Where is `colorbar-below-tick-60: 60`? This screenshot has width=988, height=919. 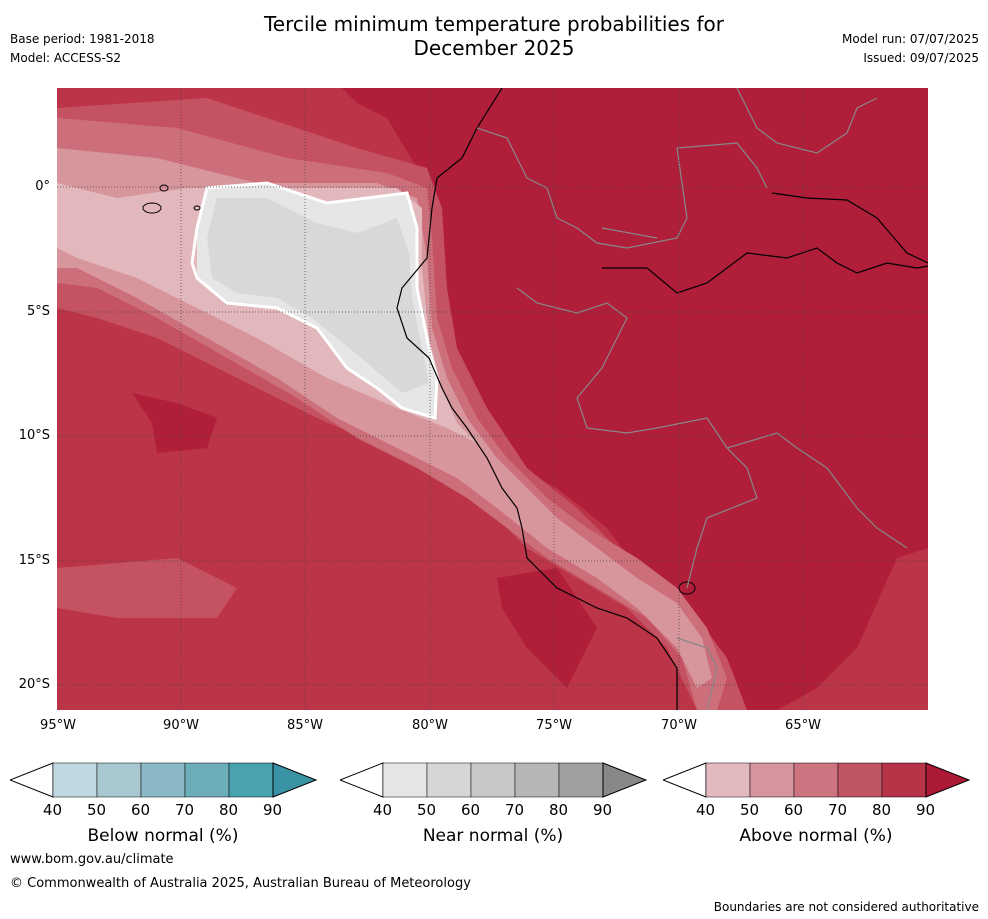
colorbar-below-tick-60: 60 is located at coordinates (141, 810).